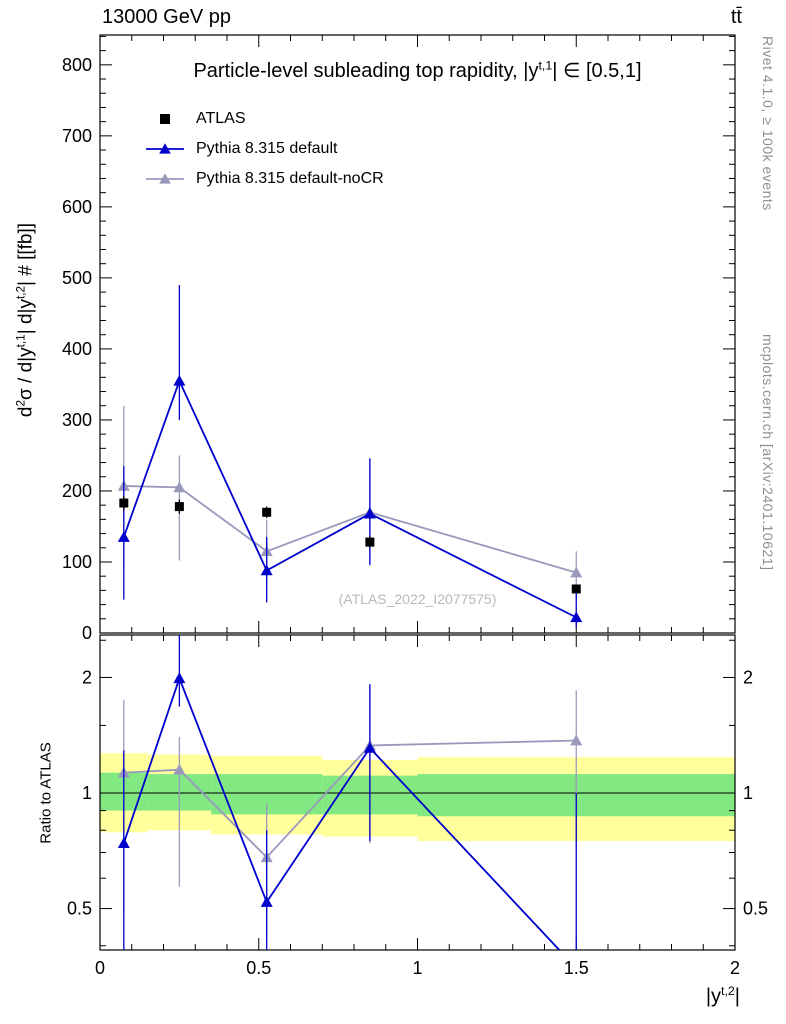  I want to click on tick-label: 600, so click(77, 207).